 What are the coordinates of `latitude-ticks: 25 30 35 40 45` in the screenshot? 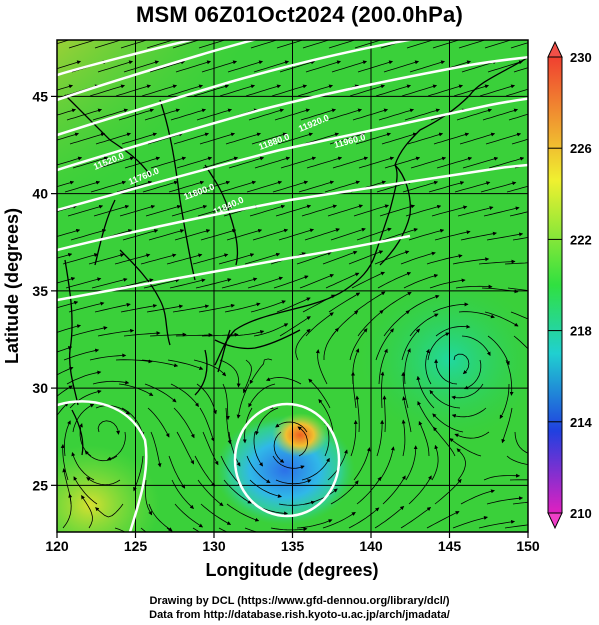 It's located at (44, 290).